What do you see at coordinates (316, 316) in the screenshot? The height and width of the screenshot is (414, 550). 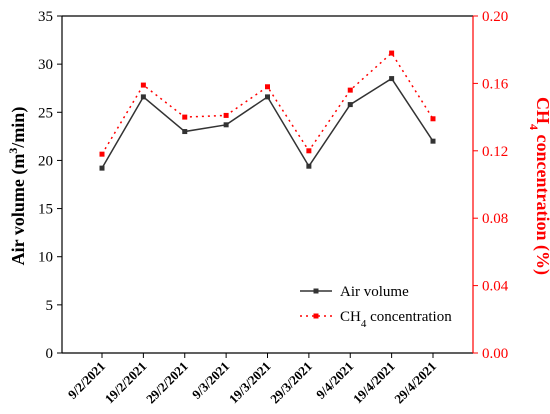 I see `legend-ch4-marker` at bounding box center [316, 316].